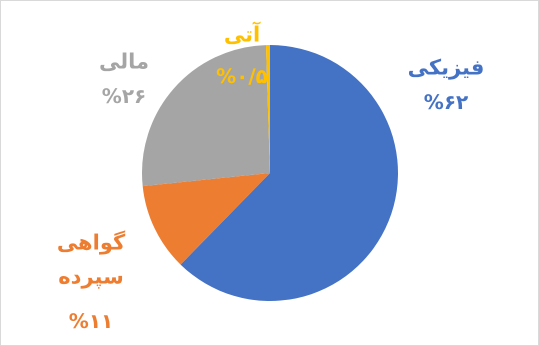  I want to click on slice-label: مالی, so click(124, 61).